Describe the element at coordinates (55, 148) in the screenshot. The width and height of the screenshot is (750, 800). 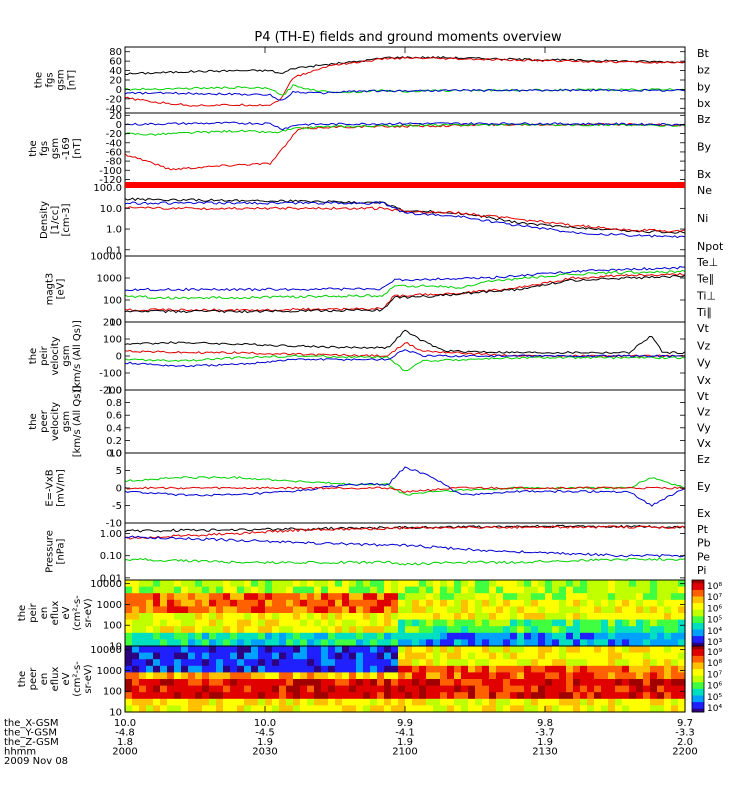
I see `y-axis-label-line: gsm` at that location.